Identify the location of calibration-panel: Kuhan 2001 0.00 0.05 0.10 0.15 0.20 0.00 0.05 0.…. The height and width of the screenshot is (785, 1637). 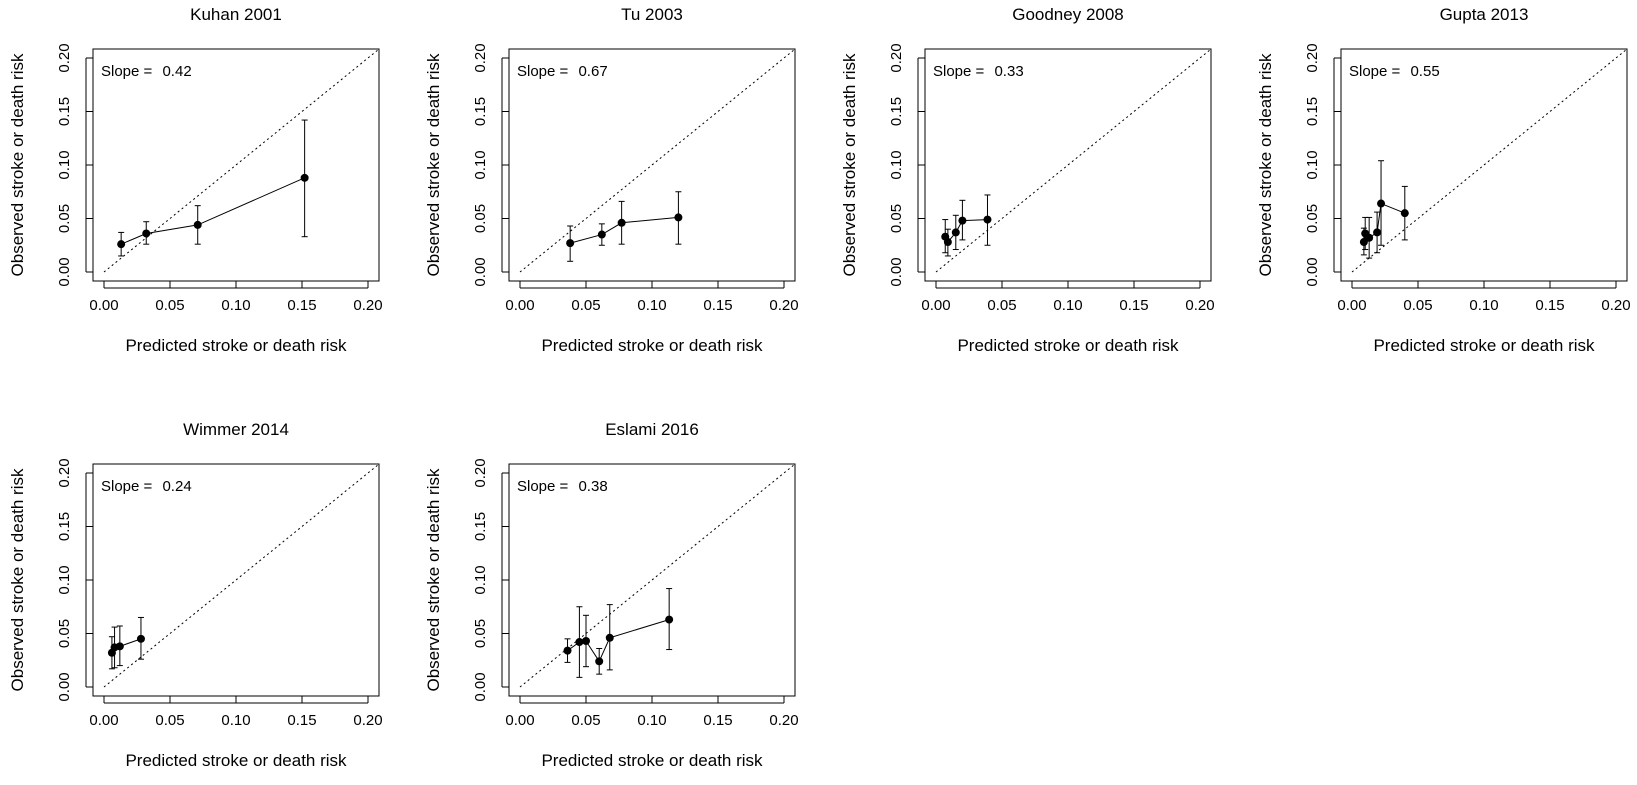
(195, 180).